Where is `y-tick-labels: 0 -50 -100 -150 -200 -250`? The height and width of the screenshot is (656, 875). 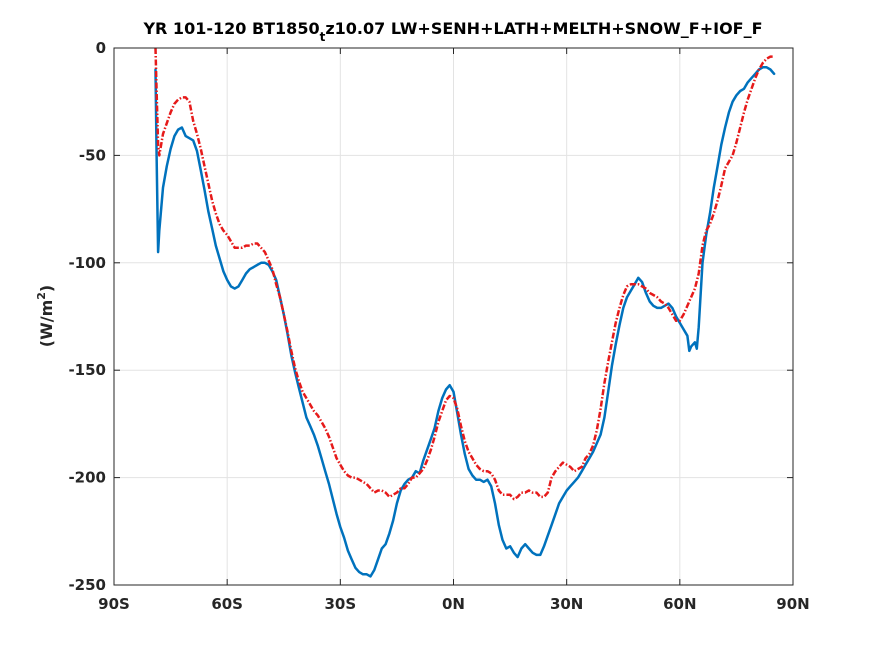 y-tick-labels: 0 -50 -100 -150 -200 -250 is located at coordinates (87, 316).